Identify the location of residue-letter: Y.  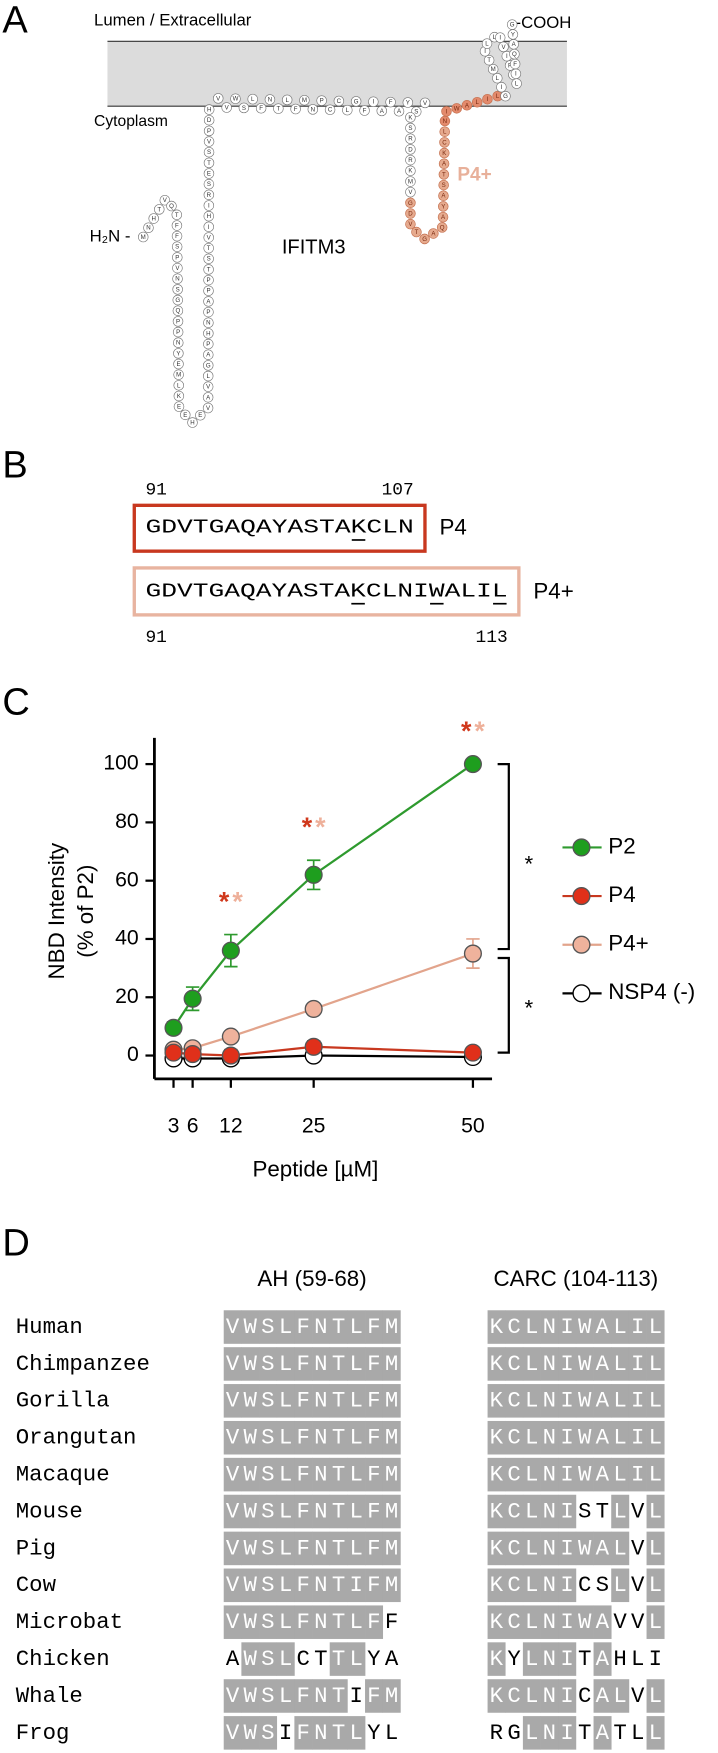
(178, 353).